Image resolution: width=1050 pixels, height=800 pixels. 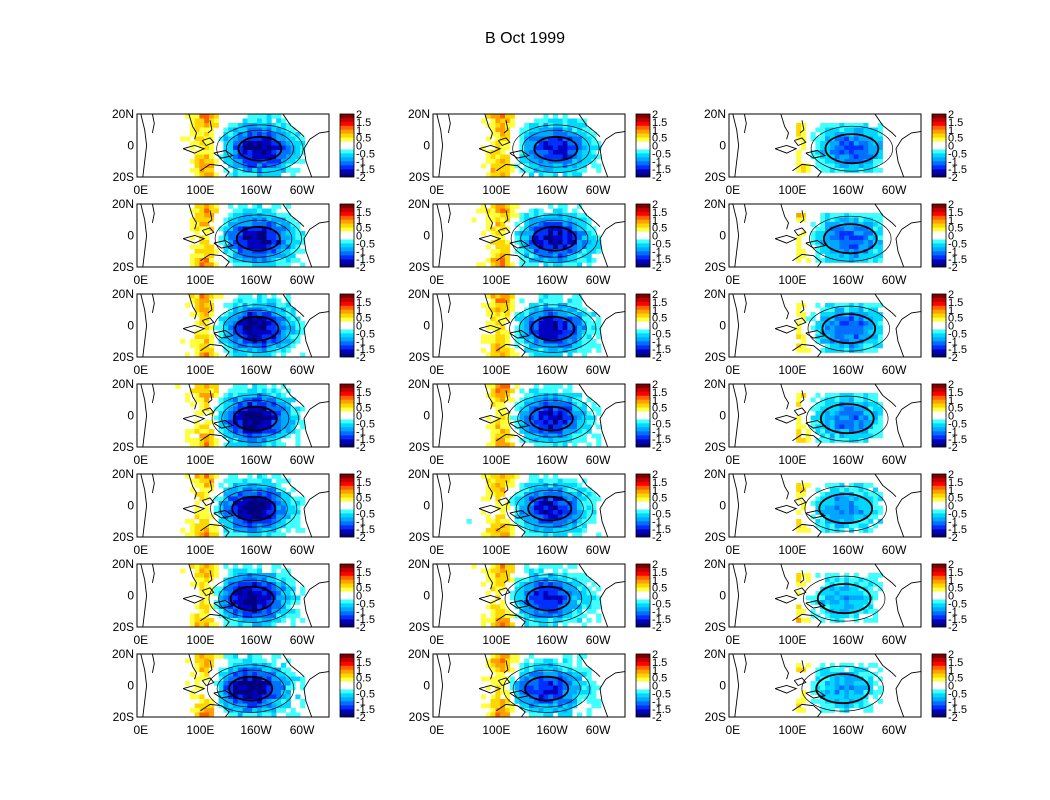 What do you see at coordinates (436, 550) in the screenshot?
I see `x-tick-label: 0E` at bounding box center [436, 550].